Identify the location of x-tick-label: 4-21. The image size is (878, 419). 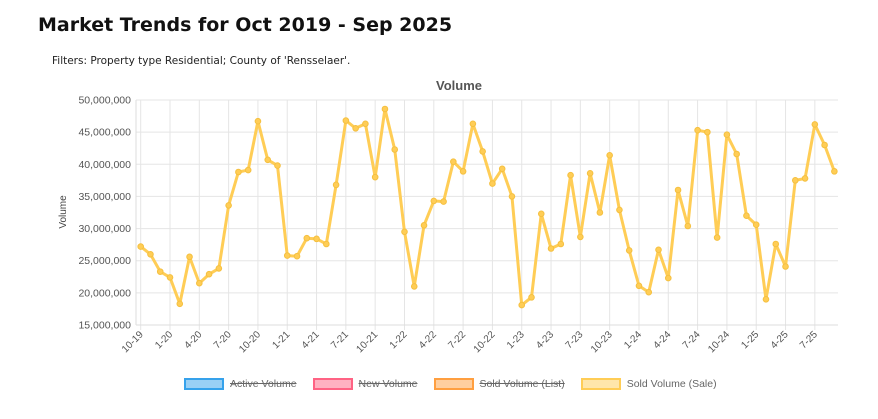
(311, 340).